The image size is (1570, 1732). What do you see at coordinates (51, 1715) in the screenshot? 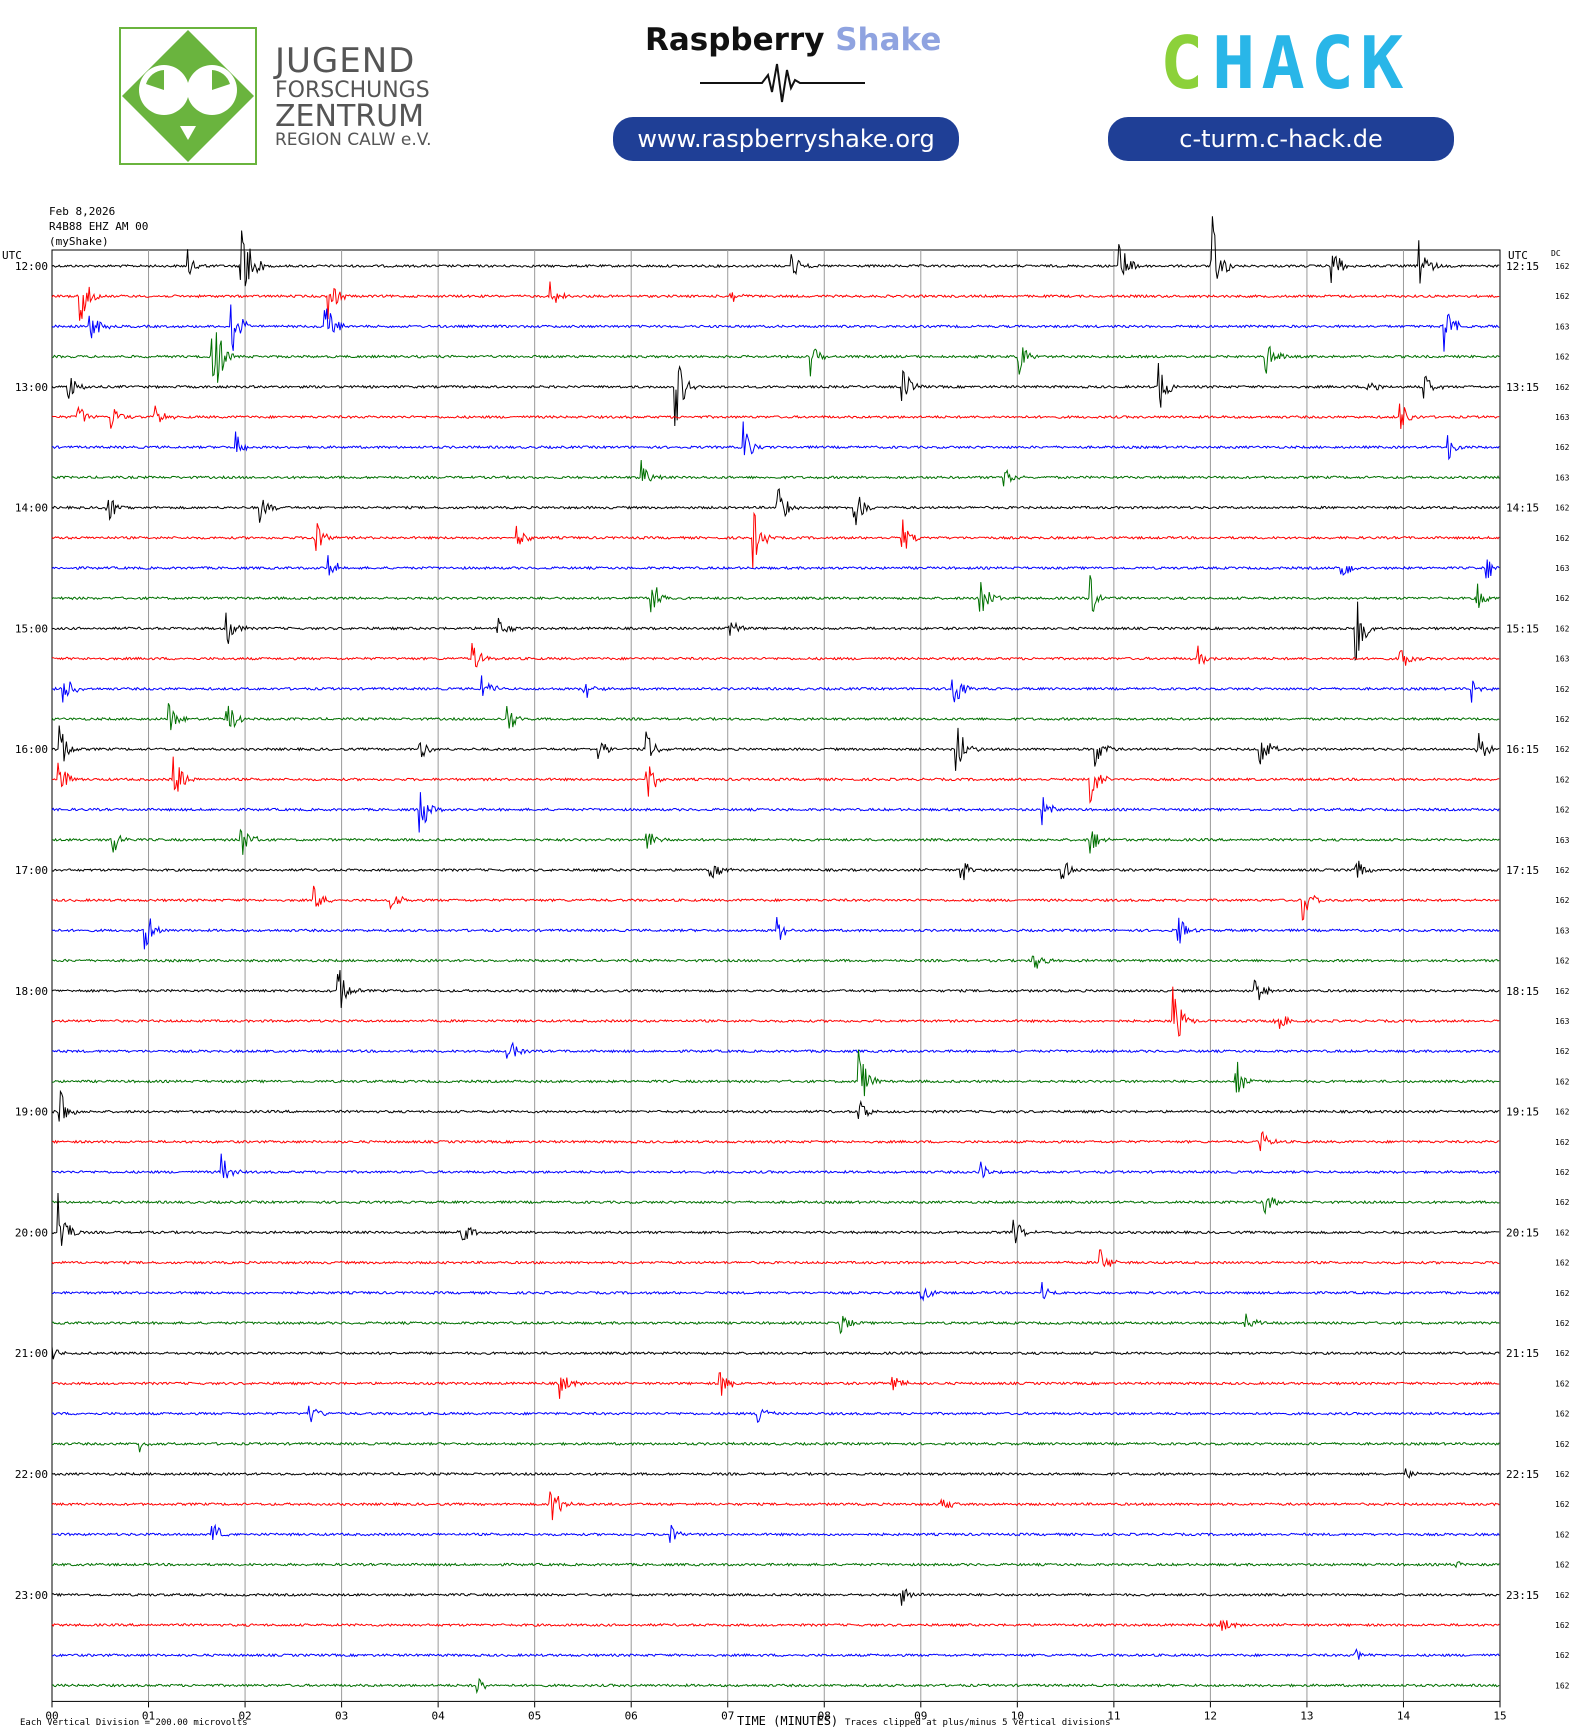
I see `x-tick-label: 00` at bounding box center [51, 1715].